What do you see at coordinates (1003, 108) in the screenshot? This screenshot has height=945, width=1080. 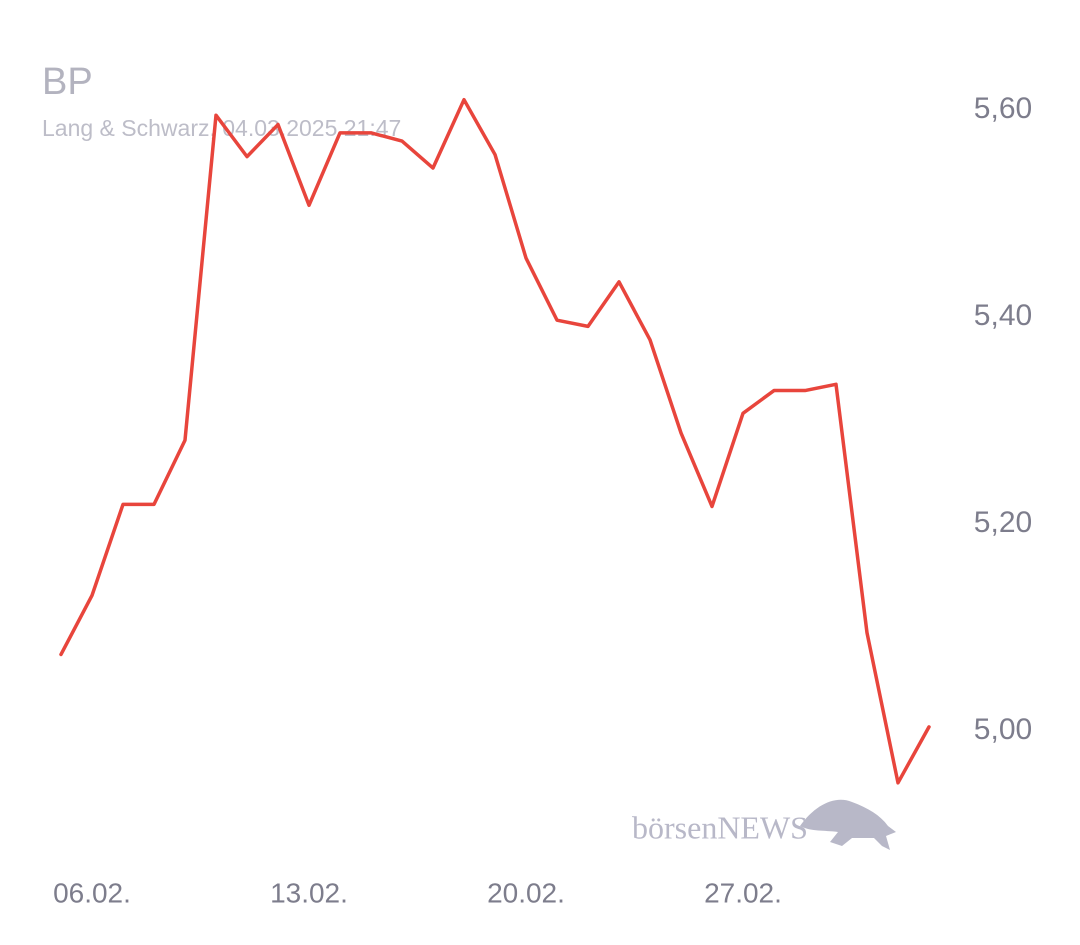 I see `y-tick-label: 5,60` at bounding box center [1003, 108].